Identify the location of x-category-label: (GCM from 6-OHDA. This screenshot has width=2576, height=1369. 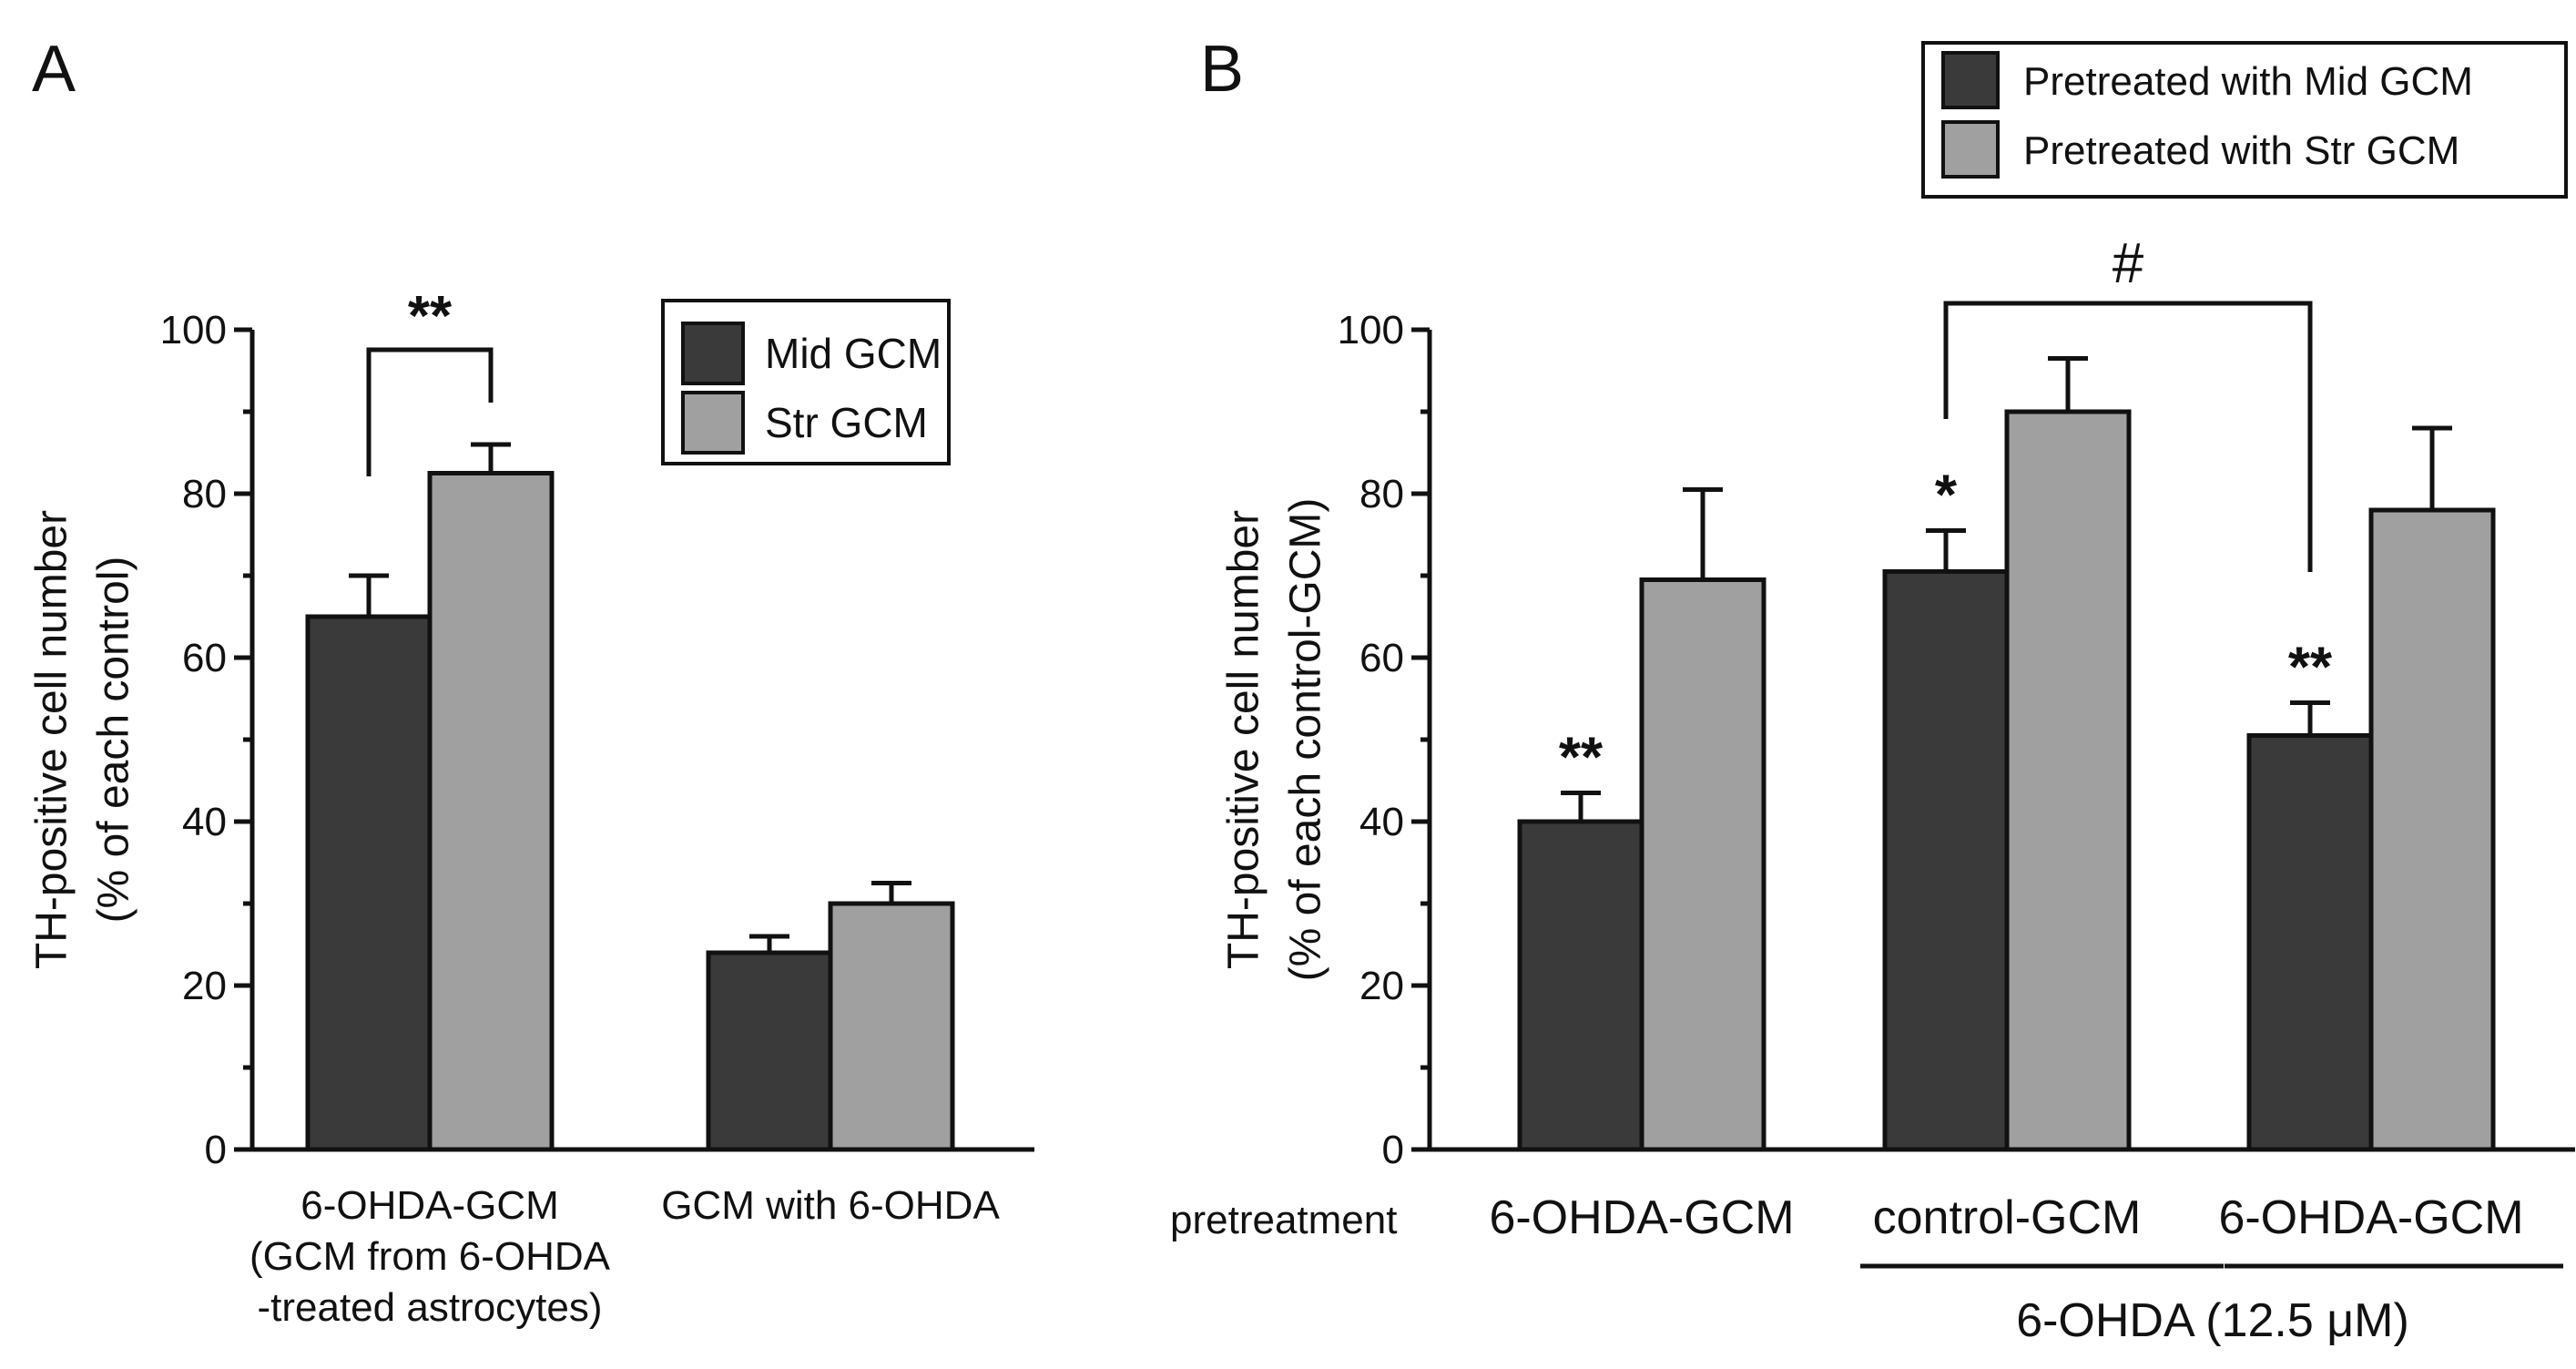
(430, 1256).